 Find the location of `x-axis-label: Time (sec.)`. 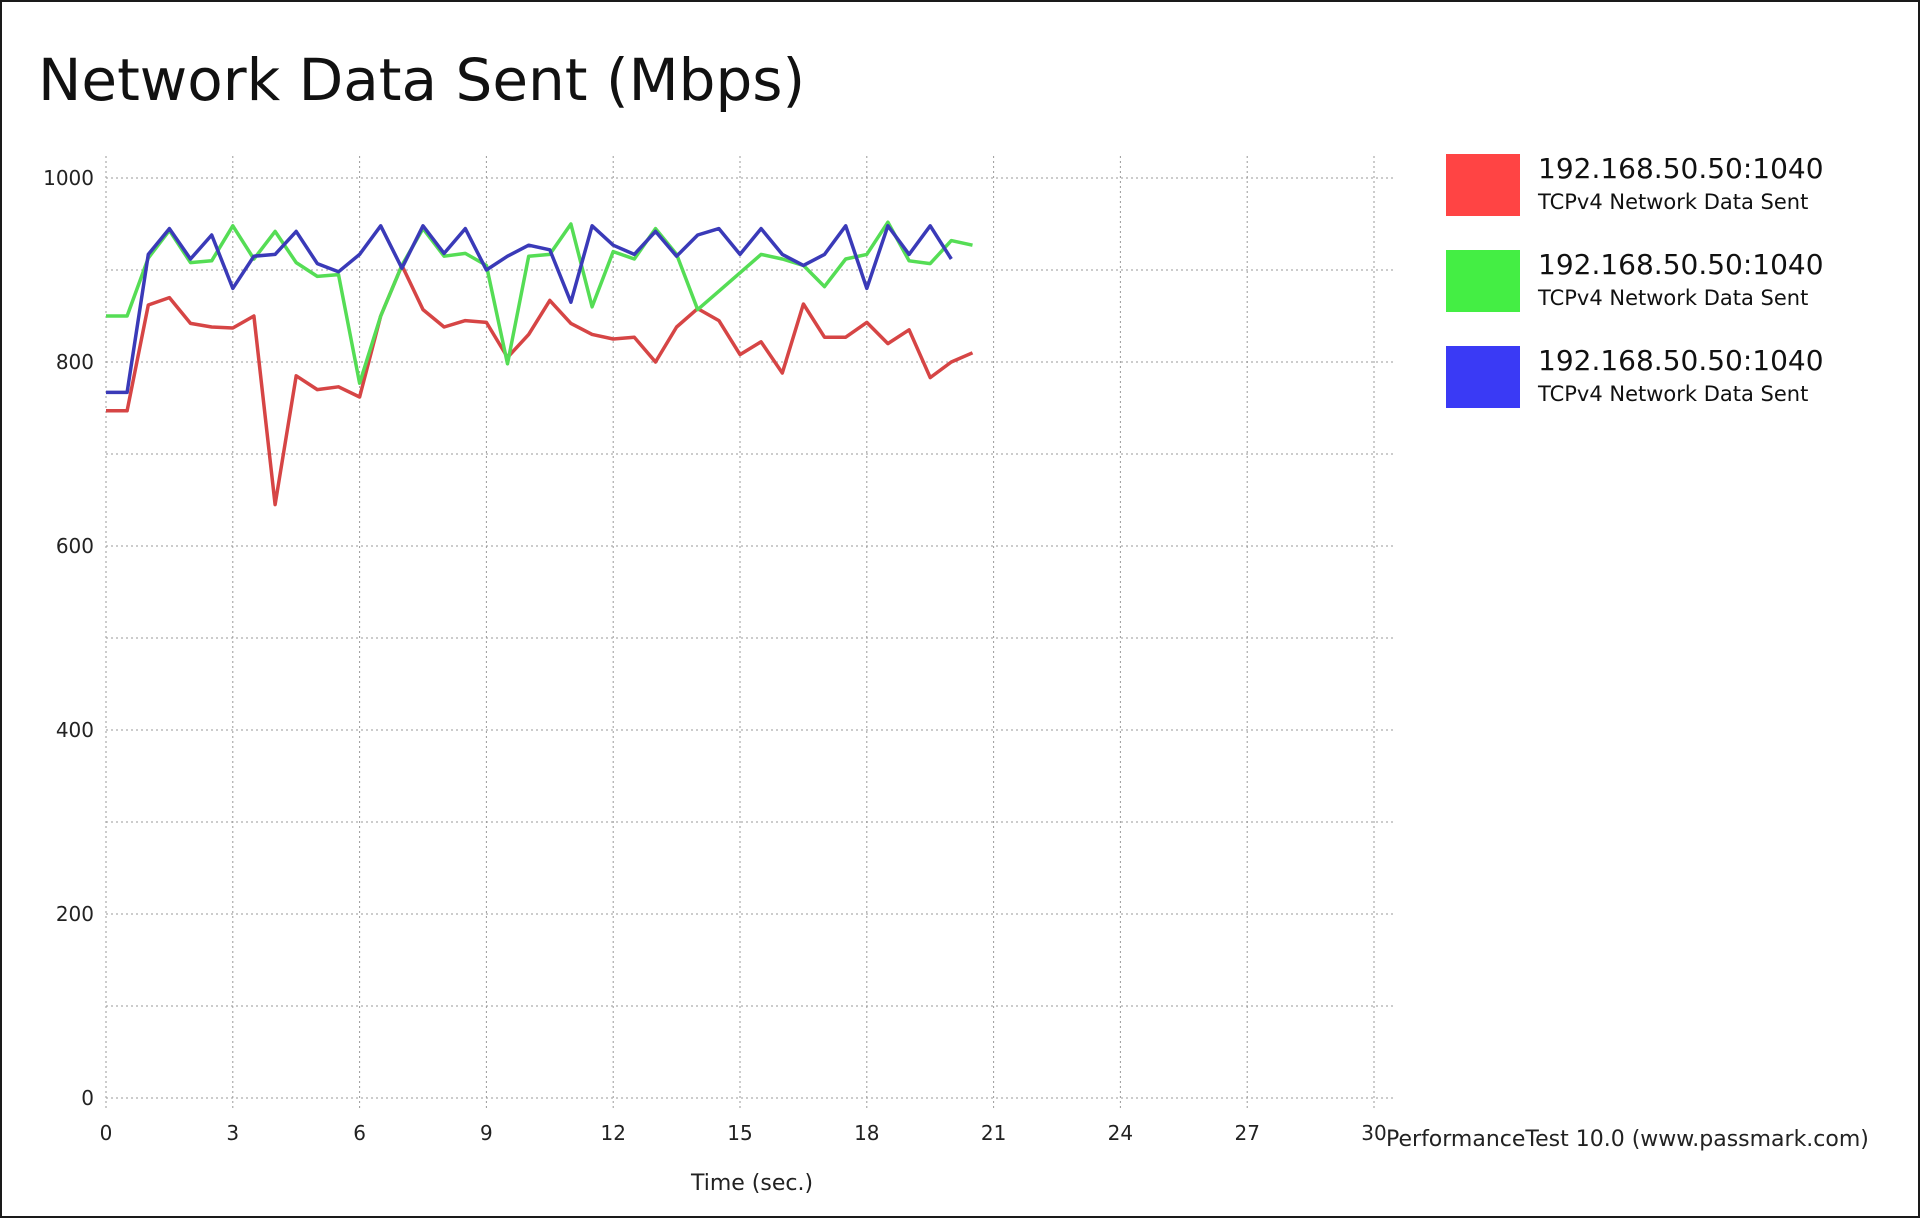

x-axis-label: Time (sec.) is located at coordinates (751, 1183).